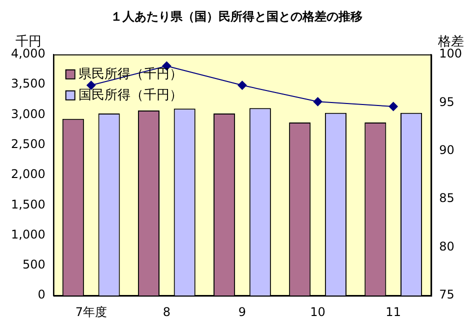 The image size is (473, 334). What do you see at coordinates (446, 295) in the screenshot?
I see `y2-tick-label: 75` at bounding box center [446, 295].